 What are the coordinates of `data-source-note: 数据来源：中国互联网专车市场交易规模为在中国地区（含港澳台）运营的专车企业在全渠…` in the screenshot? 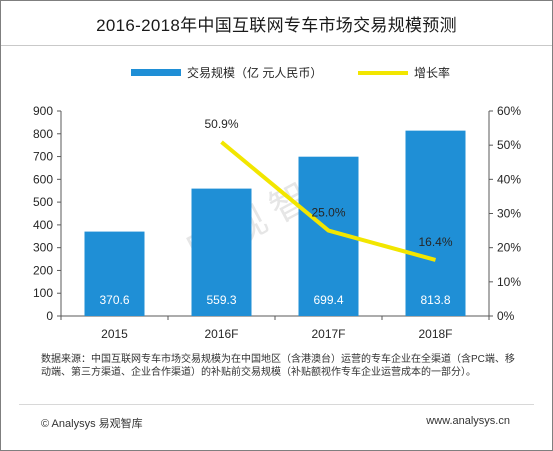 It's located at (278, 366).